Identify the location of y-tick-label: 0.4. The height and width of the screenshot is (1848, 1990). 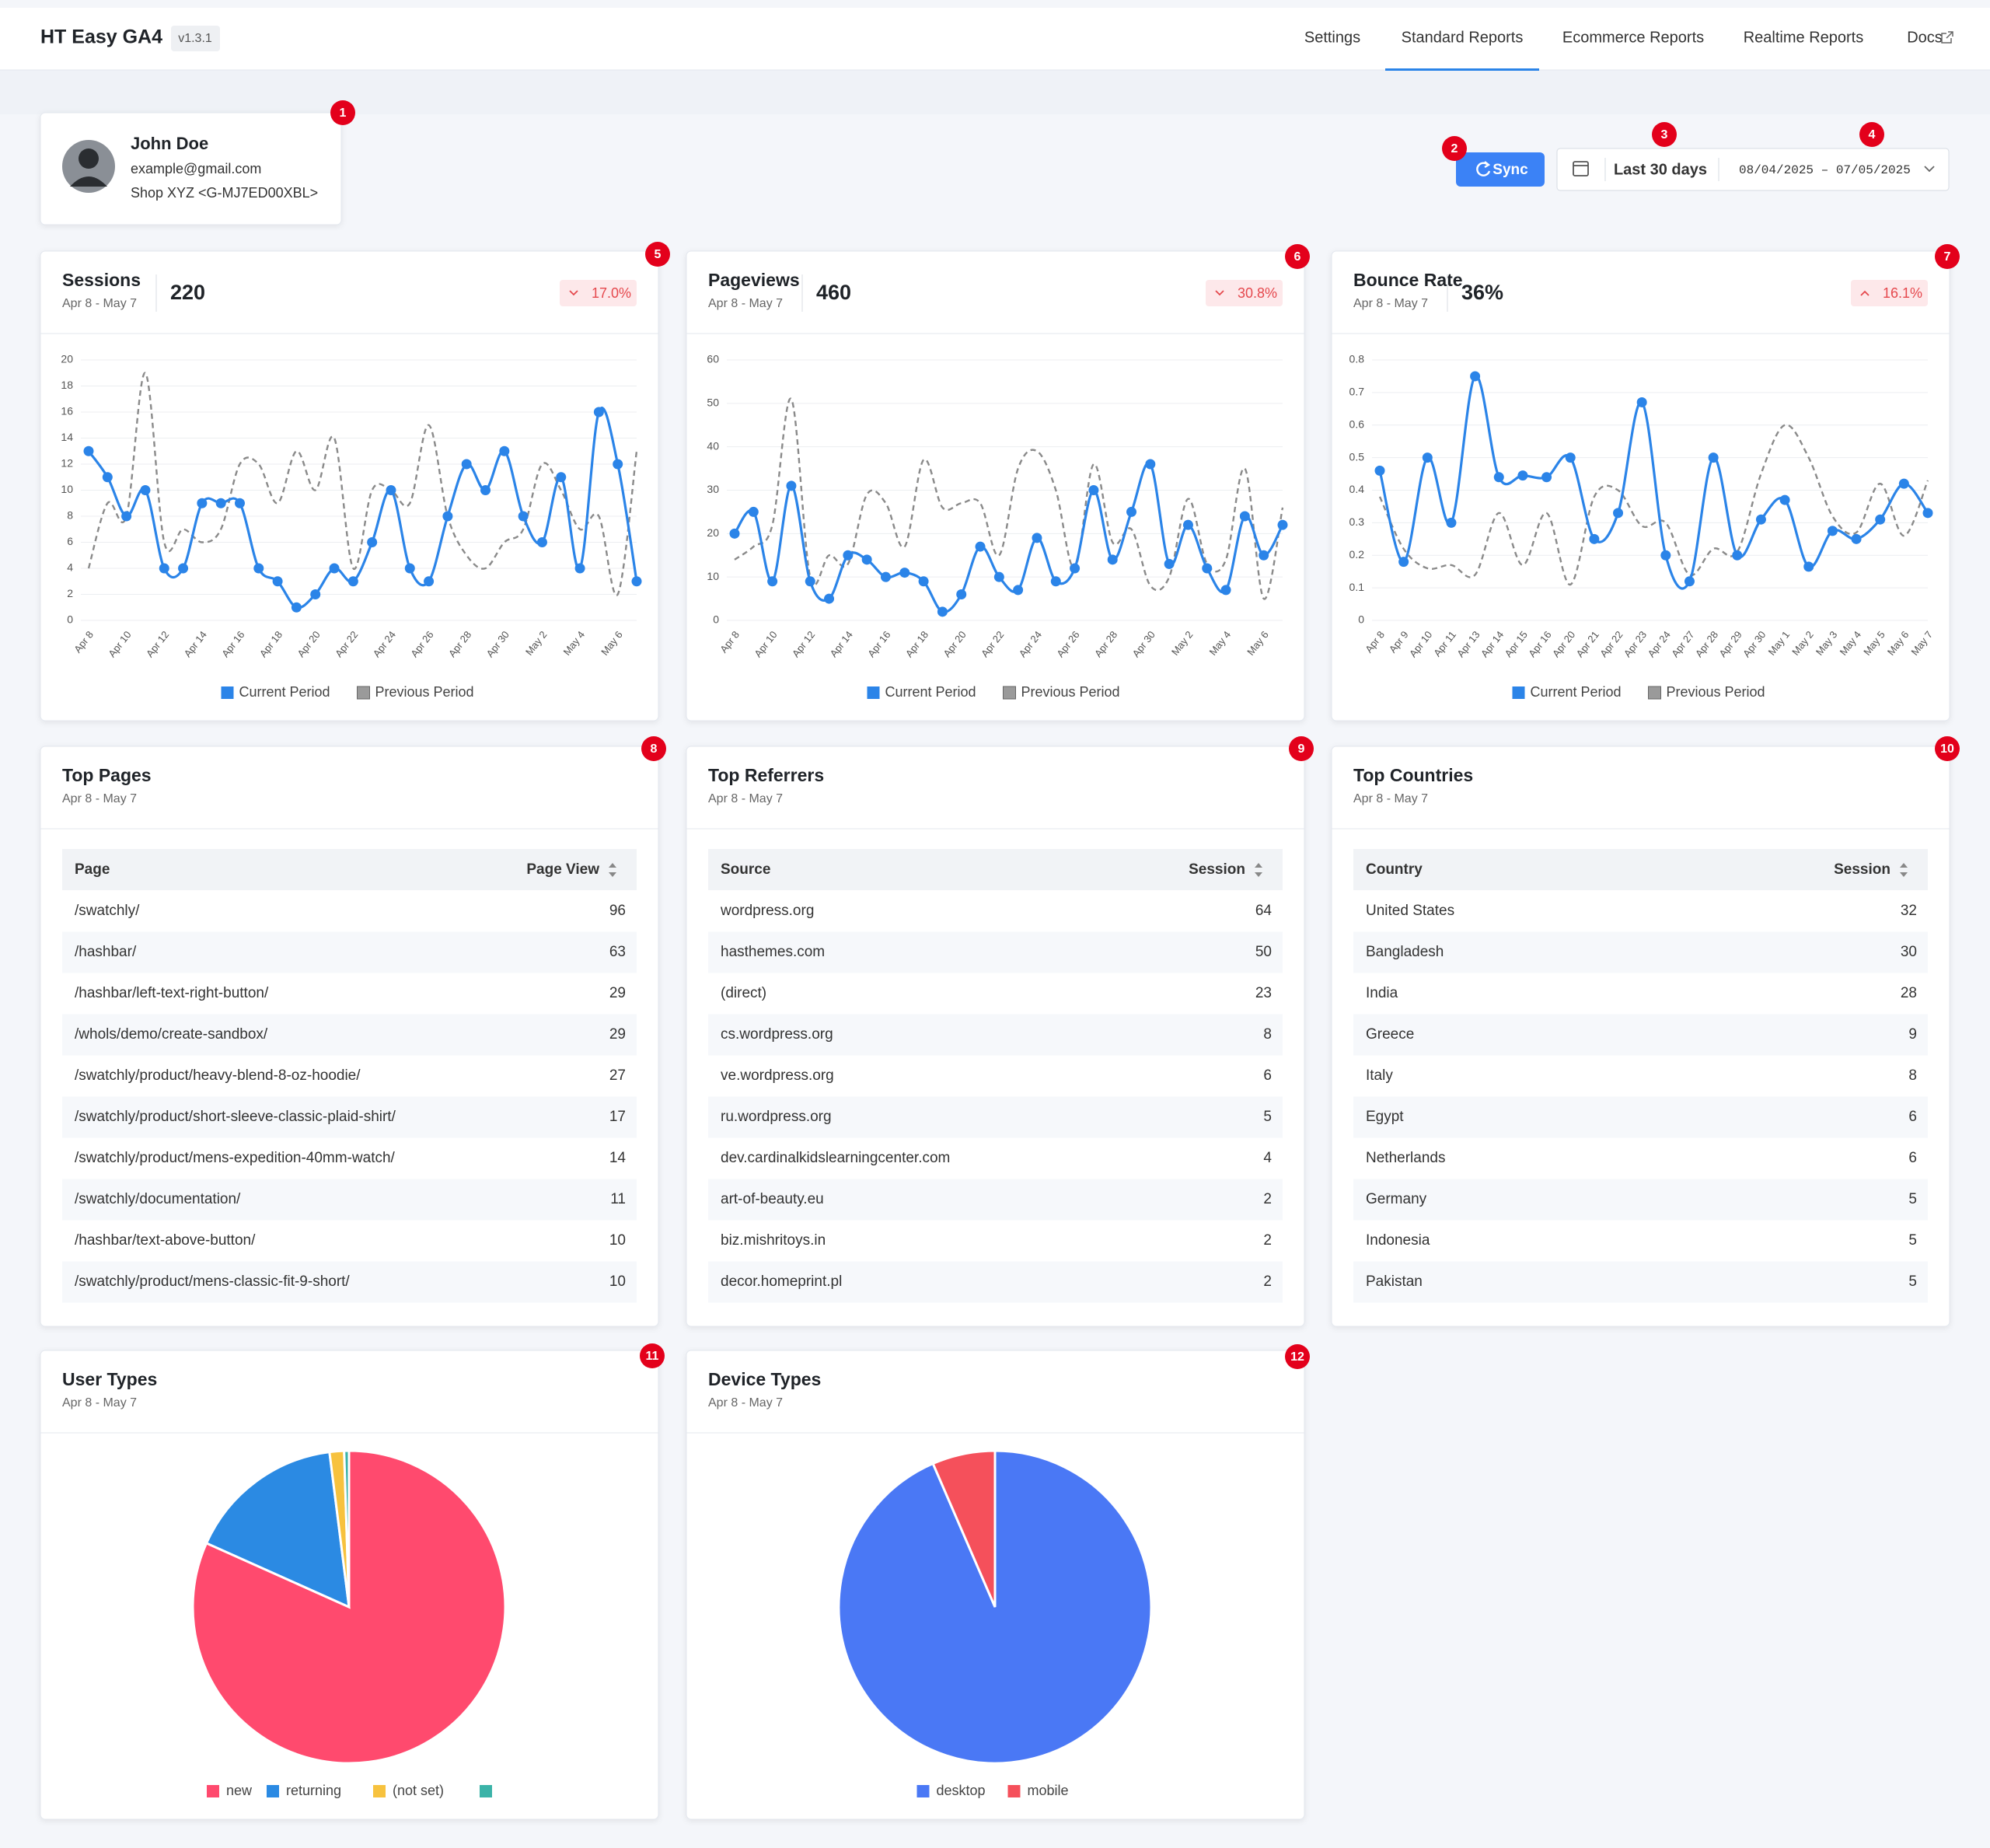
(1357, 489).